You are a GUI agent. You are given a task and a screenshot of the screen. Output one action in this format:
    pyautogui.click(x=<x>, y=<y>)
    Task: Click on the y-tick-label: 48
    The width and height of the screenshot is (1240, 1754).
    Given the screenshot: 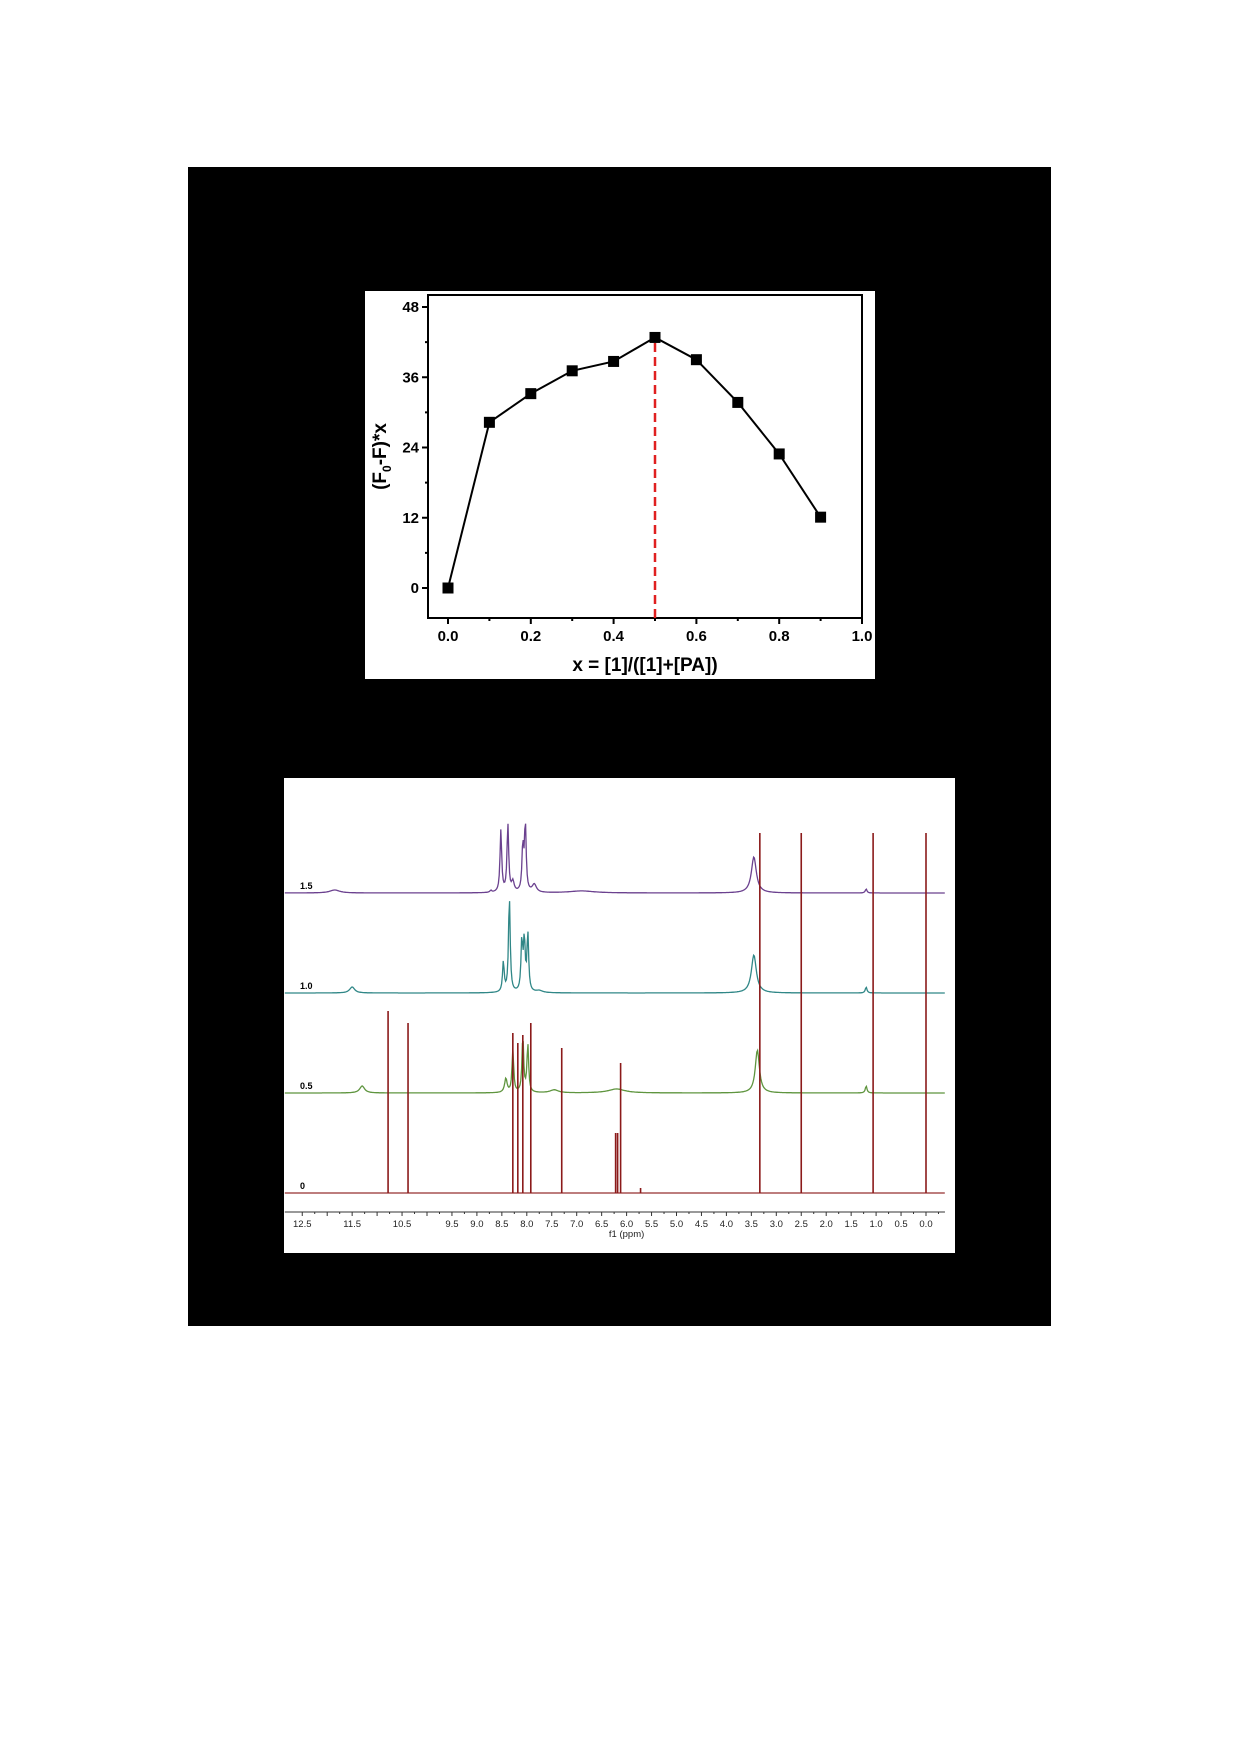 What is the action you would take?
    pyautogui.click(x=410, y=307)
    